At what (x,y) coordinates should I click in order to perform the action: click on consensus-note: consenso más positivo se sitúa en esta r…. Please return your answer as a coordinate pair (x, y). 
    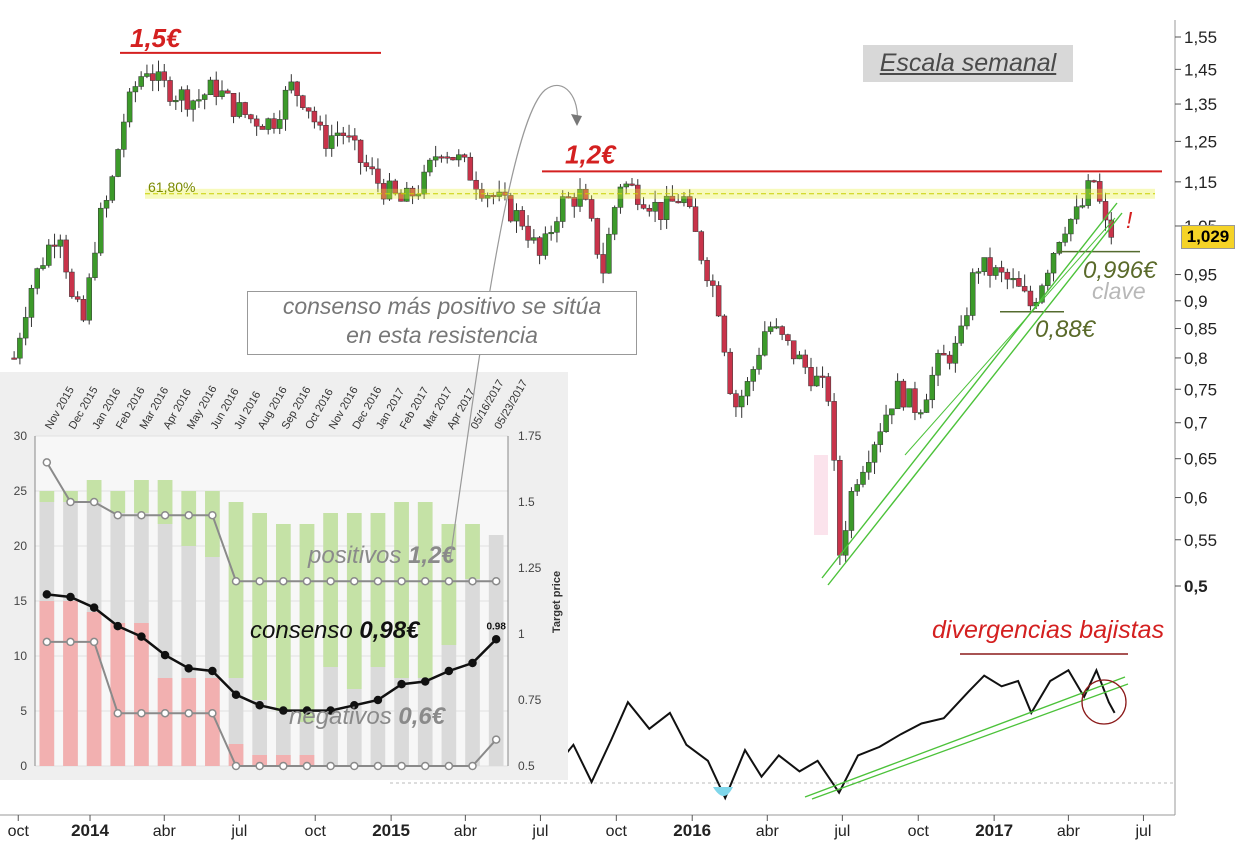
    Looking at the image, I should click on (442, 323).